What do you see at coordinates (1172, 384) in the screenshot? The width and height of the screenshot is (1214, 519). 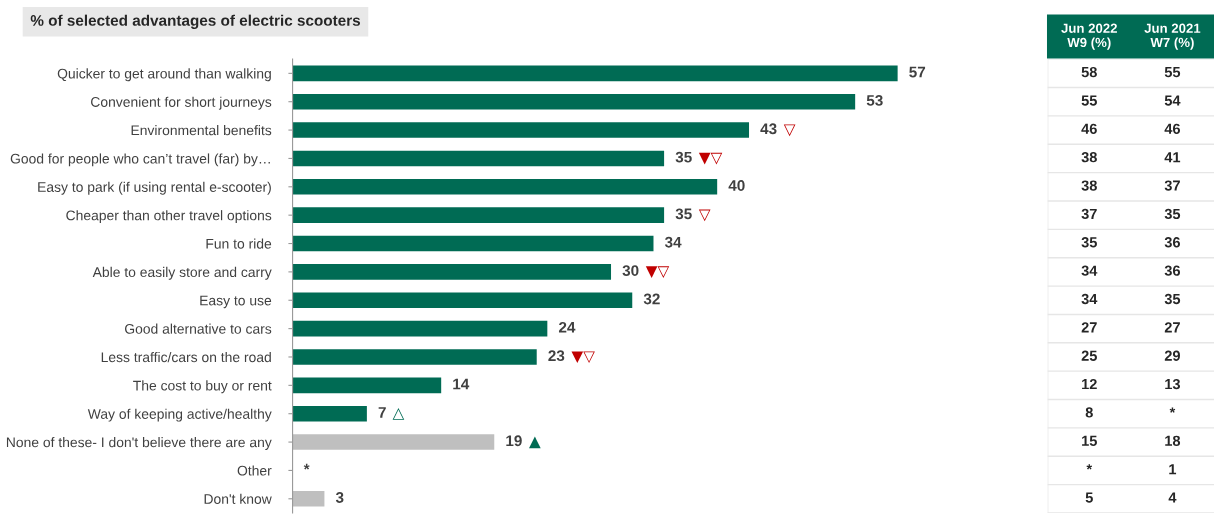 I see `text: 13` at bounding box center [1172, 384].